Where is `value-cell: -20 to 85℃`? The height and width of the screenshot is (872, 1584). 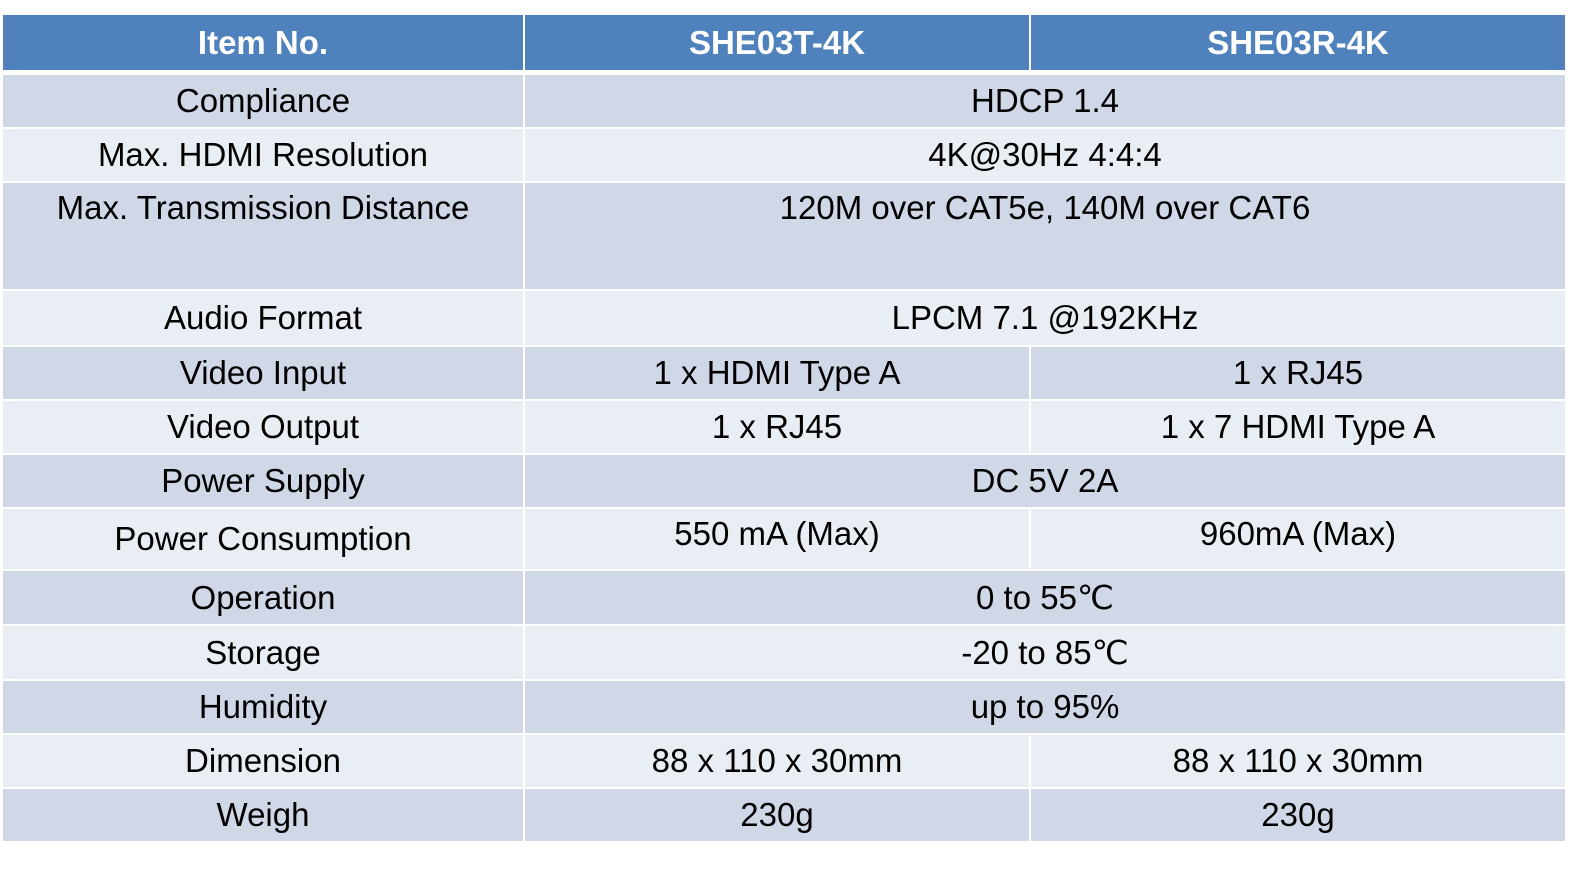
value-cell: -20 to 85℃ is located at coordinates (1045, 652).